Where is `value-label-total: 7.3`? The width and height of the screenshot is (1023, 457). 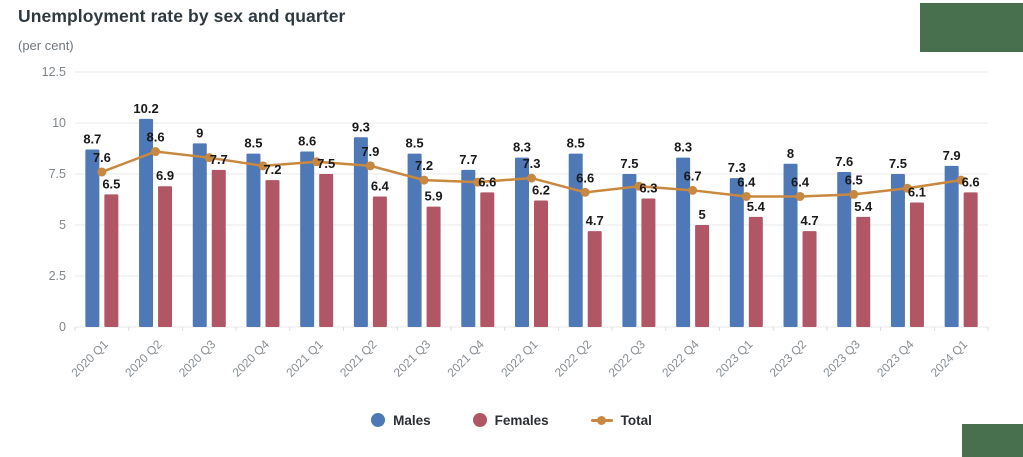
value-label-total: 7.3 is located at coordinates (531, 163).